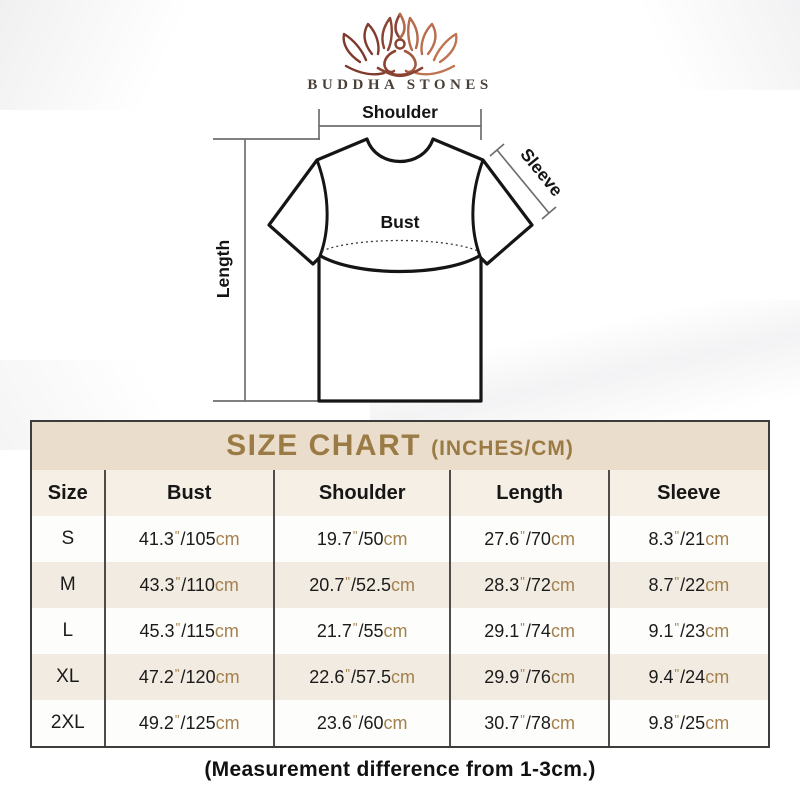 Image resolution: width=800 pixels, height=800 pixels. Describe the element at coordinates (69, 539) in the screenshot. I see `size-value-cell: S` at that location.